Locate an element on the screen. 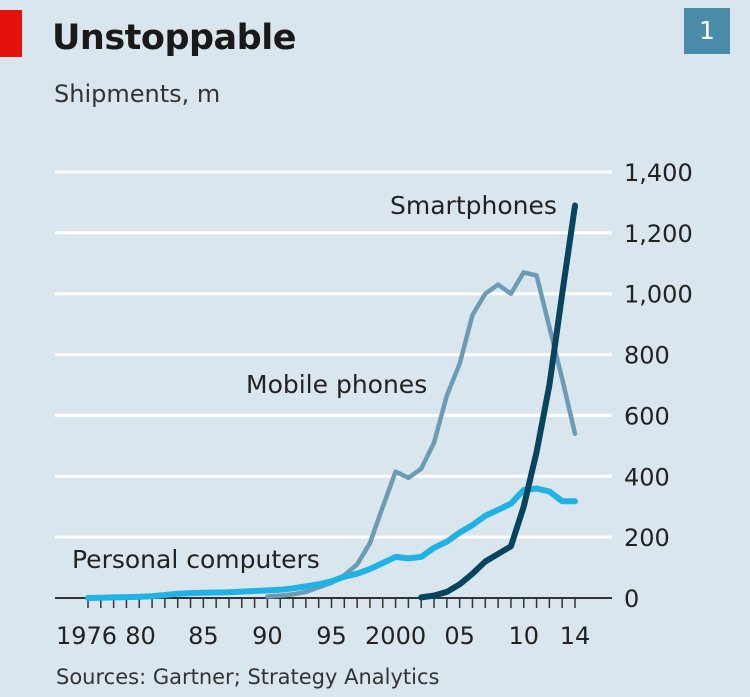  x-tick-label: 05 is located at coordinates (459, 636).